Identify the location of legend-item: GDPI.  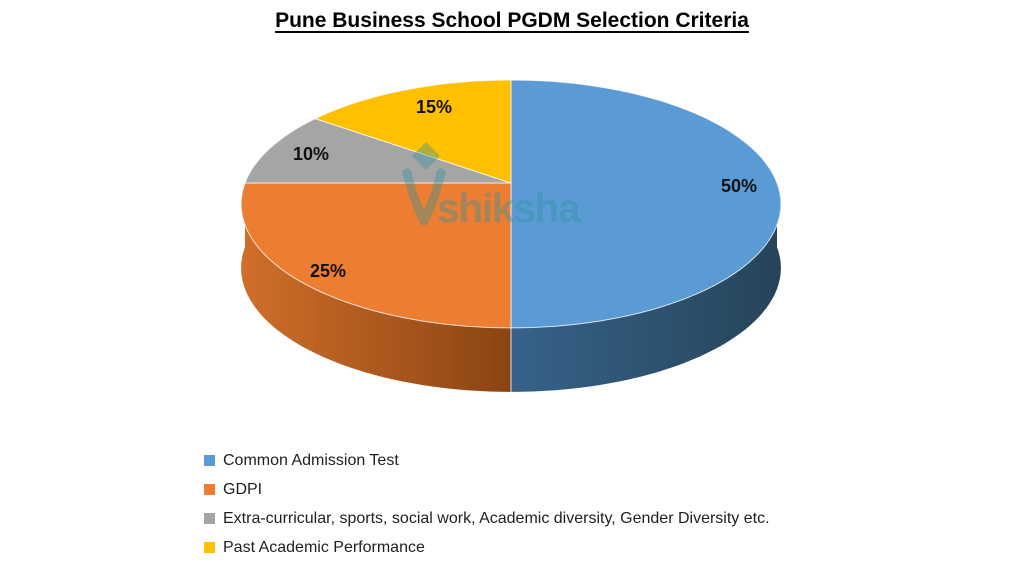
(487, 489).